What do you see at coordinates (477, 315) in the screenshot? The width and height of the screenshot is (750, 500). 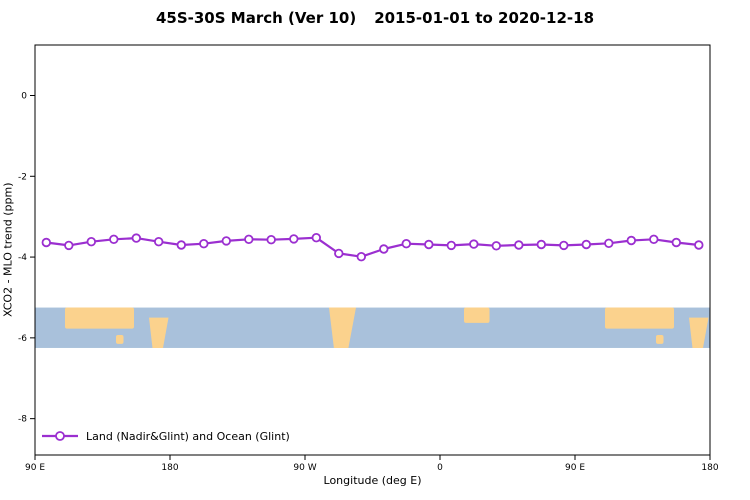 I see `map-land-africa` at bounding box center [477, 315].